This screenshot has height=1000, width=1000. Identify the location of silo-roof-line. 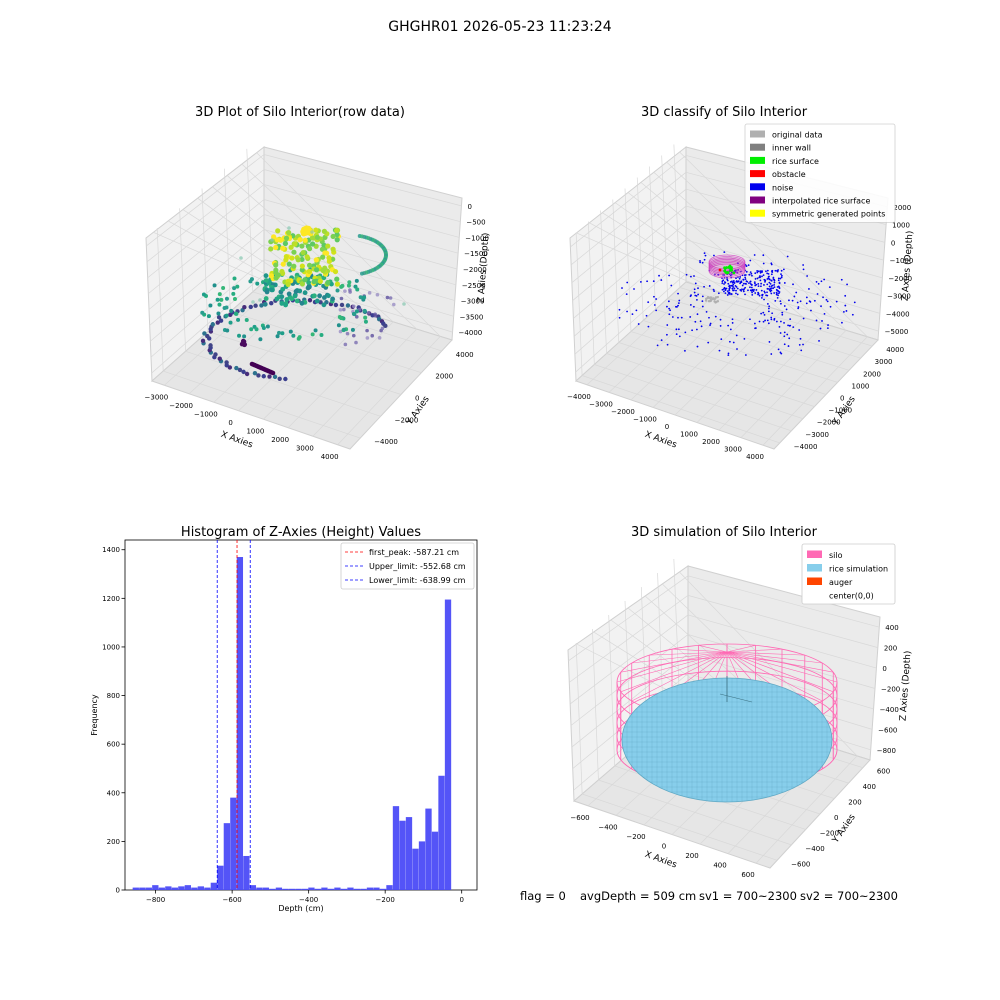
(688, 653).